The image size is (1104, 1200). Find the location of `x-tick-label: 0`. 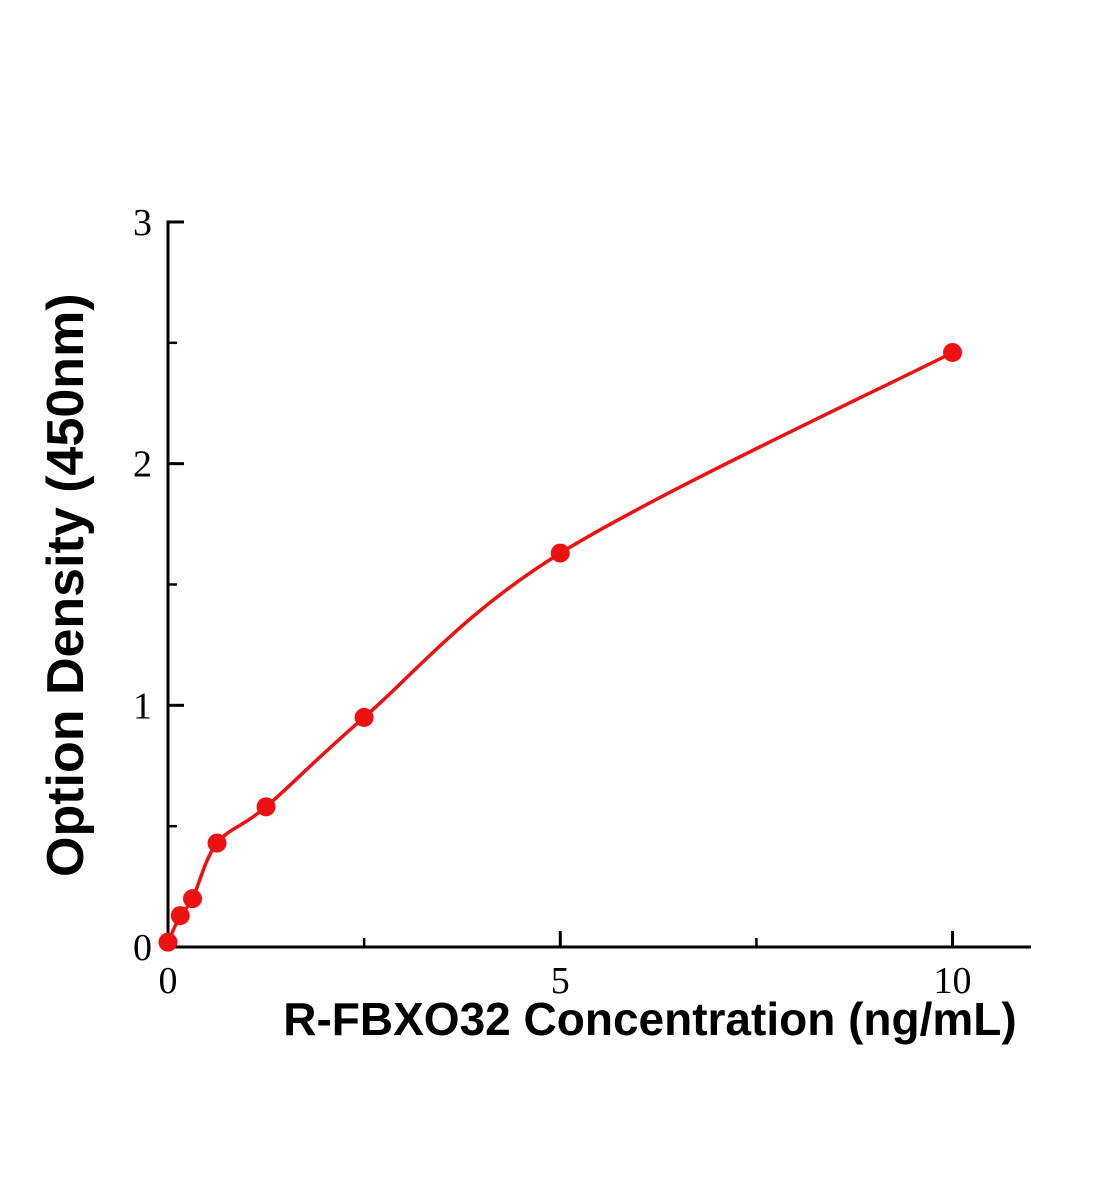

x-tick-label: 0 is located at coordinates (168, 981).